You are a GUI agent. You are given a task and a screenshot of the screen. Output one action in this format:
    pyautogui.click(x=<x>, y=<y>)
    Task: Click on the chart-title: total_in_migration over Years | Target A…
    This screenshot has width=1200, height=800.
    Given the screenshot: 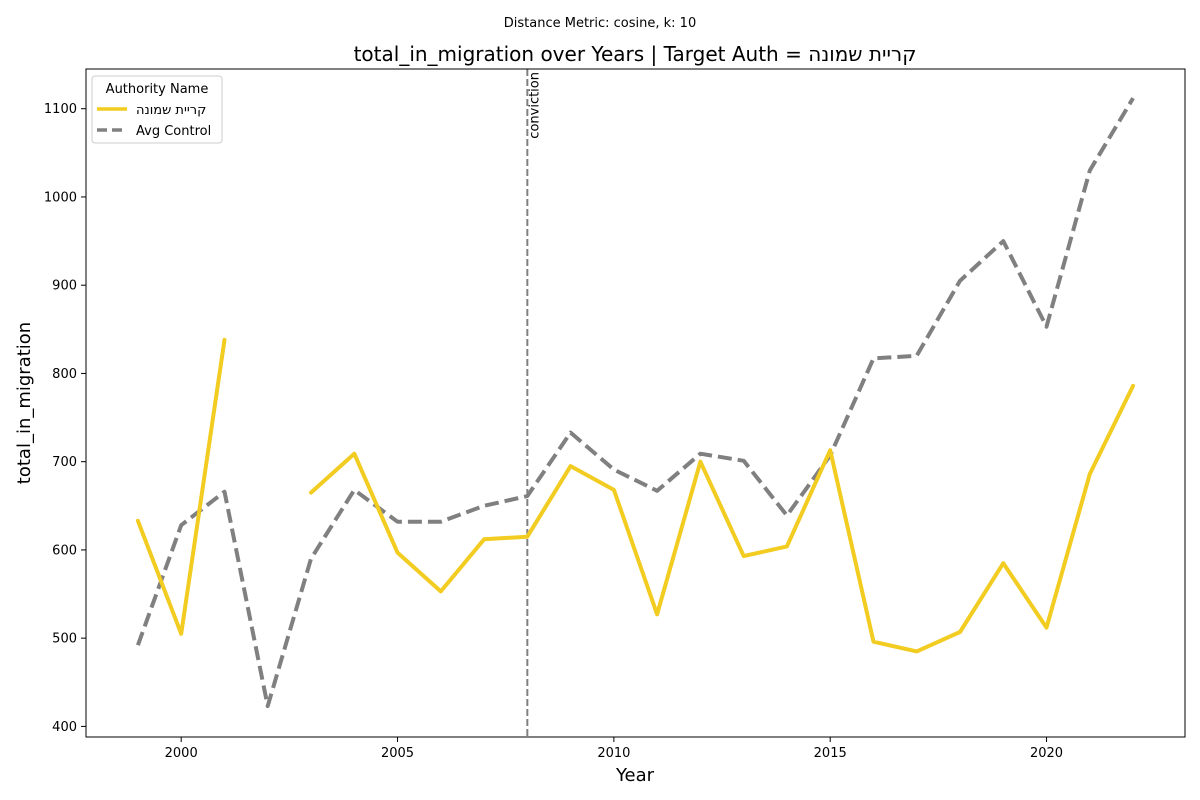 What is the action you would take?
    pyautogui.click(x=635, y=54)
    